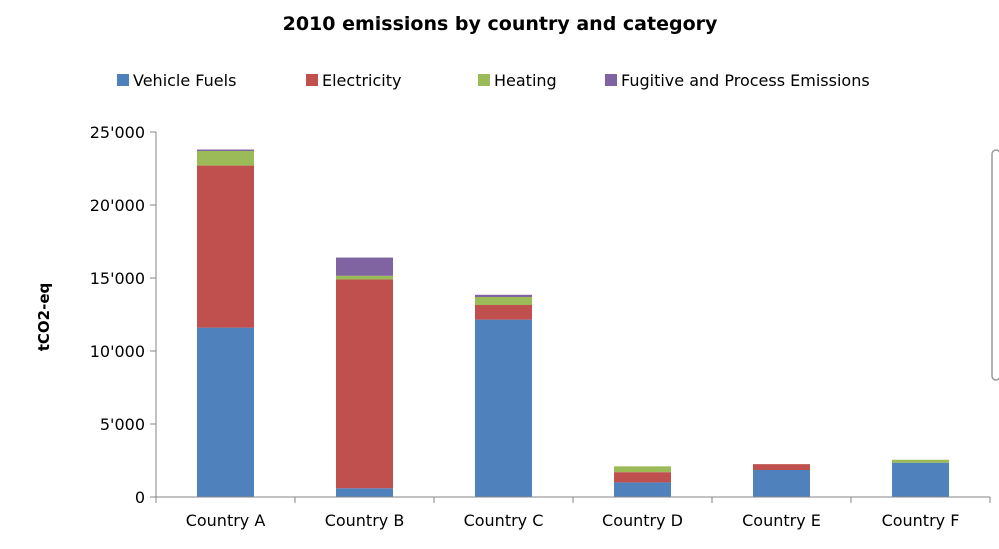 This screenshot has width=999, height=549. I want to click on y-tick-label: 10'000, so click(117, 351).